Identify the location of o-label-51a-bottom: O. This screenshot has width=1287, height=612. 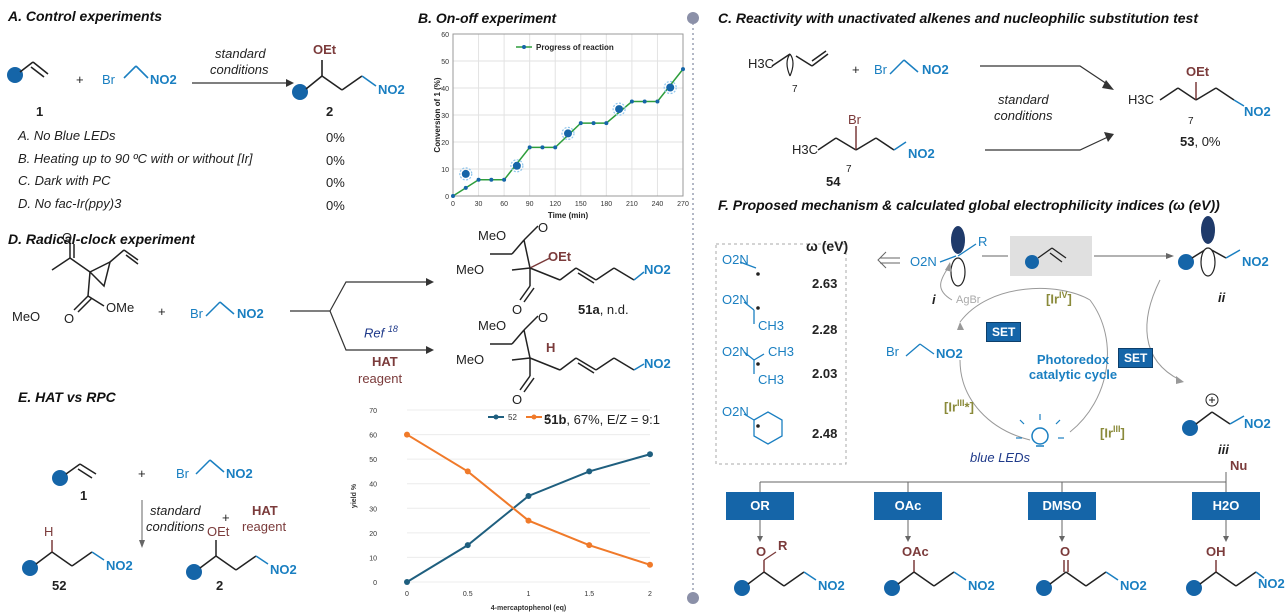
(517, 309).